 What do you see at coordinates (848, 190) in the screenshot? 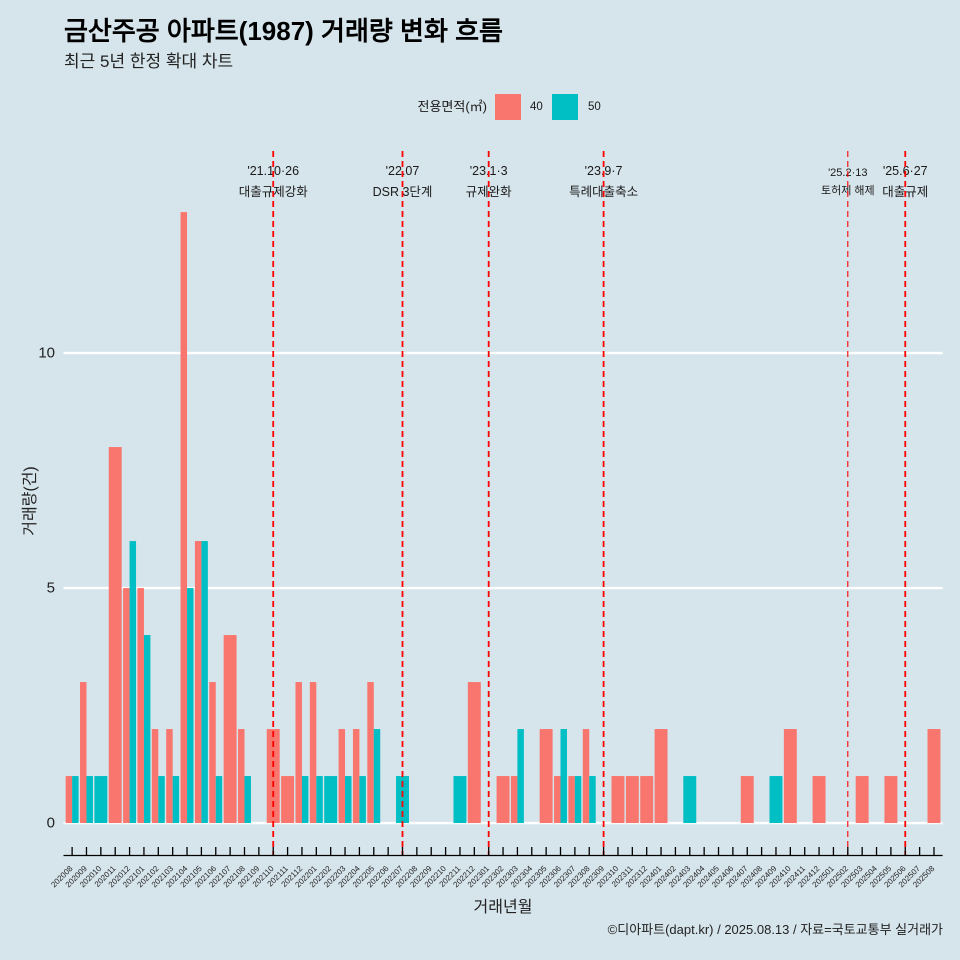
I see `event-desc-label: 토허제 해제` at bounding box center [848, 190].